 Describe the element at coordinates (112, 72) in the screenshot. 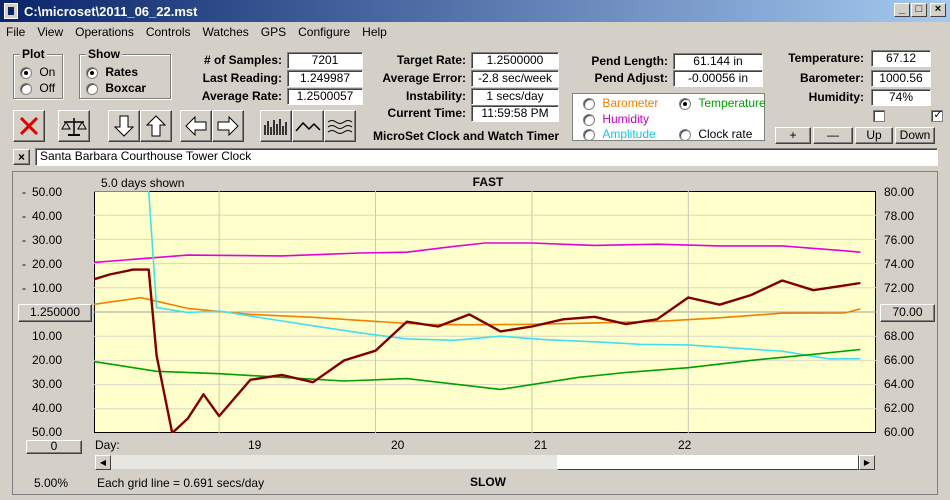

I see `show-rates-option: Rates` at that location.